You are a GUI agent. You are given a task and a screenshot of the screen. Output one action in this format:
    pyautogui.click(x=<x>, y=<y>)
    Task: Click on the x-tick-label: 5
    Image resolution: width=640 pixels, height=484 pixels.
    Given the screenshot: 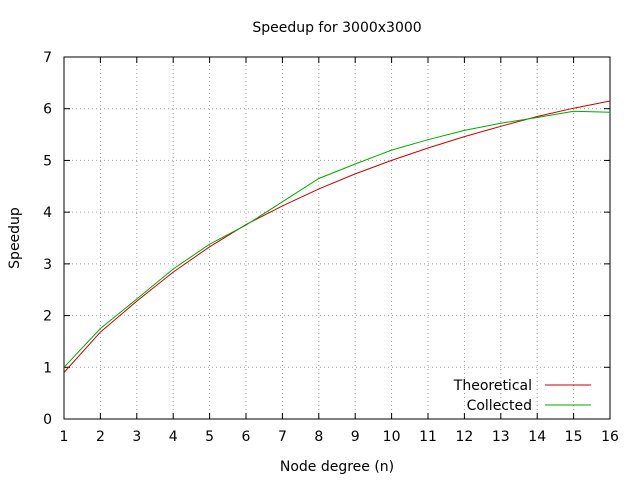 What is the action you would take?
    pyautogui.click(x=209, y=437)
    